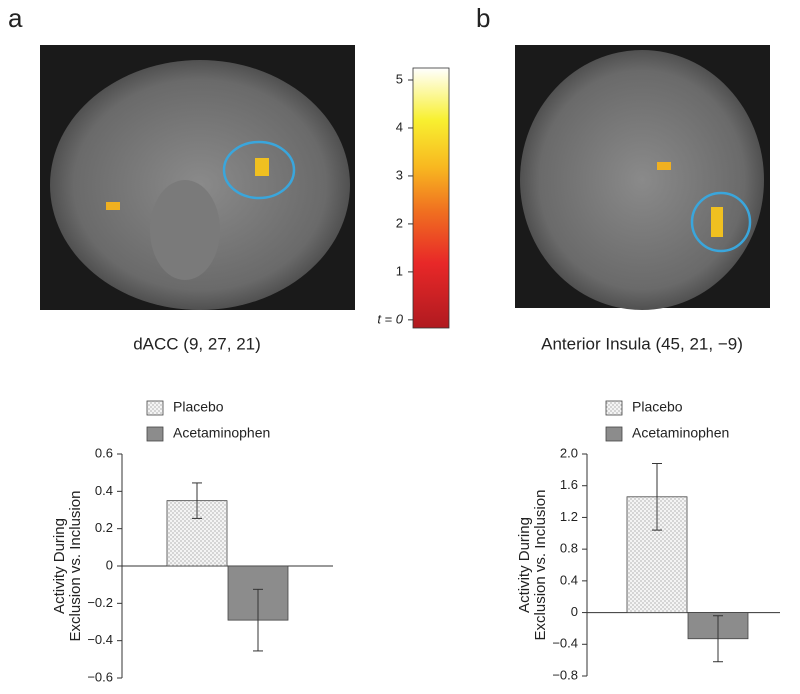 The width and height of the screenshot is (800, 694). Describe the element at coordinates (569, 548) in the screenshot. I see `y-tick-label: 0.8` at that location.